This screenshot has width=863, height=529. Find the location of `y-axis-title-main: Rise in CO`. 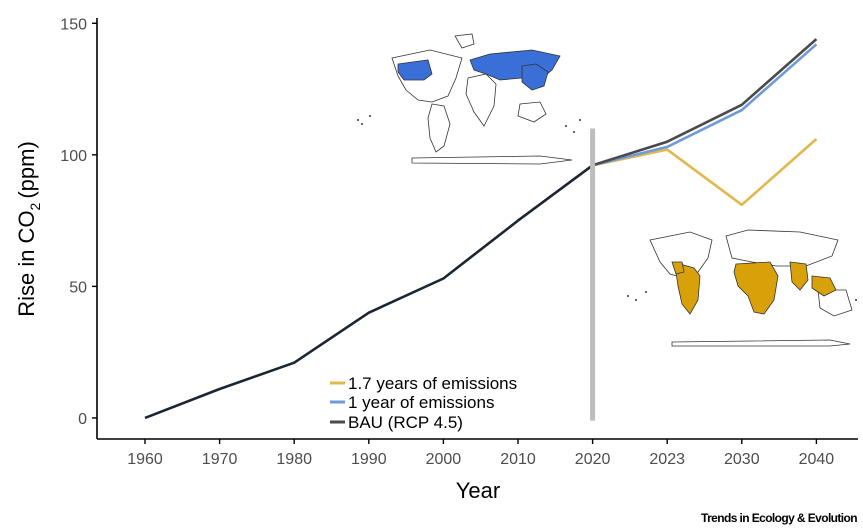

y-axis-title-main: Rise in CO is located at coordinates (26, 263).